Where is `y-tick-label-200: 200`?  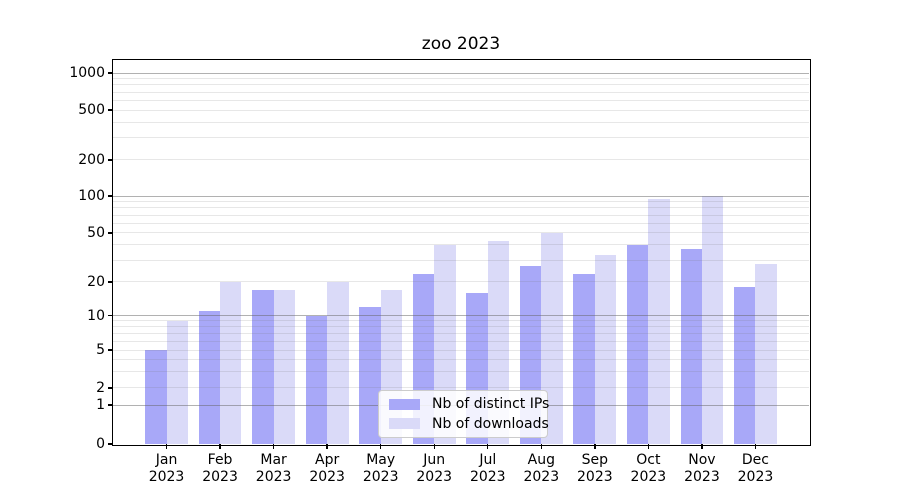 y-tick-label-200: 200 is located at coordinates (91, 159).